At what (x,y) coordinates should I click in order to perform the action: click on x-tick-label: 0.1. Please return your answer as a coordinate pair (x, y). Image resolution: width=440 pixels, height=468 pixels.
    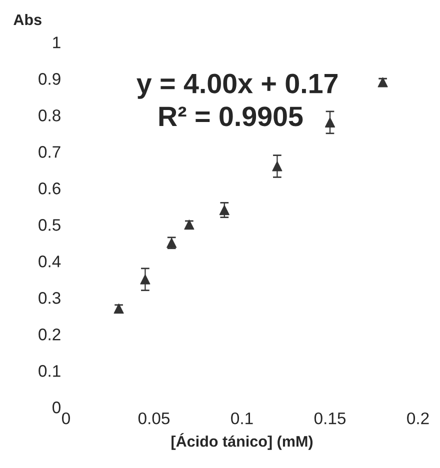
    Looking at the image, I should click on (242, 418).